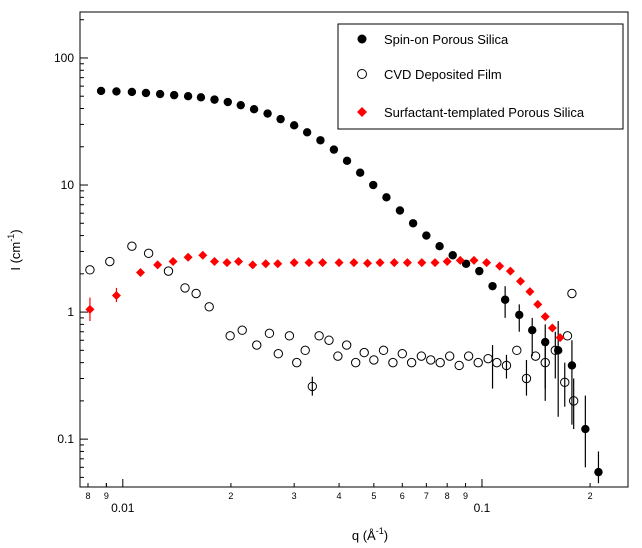 This screenshot has width=642, height=548. Describe the element at coordinates (447, 496) in the screenshot. I see `x-minor-tick-label: 8` at that location.